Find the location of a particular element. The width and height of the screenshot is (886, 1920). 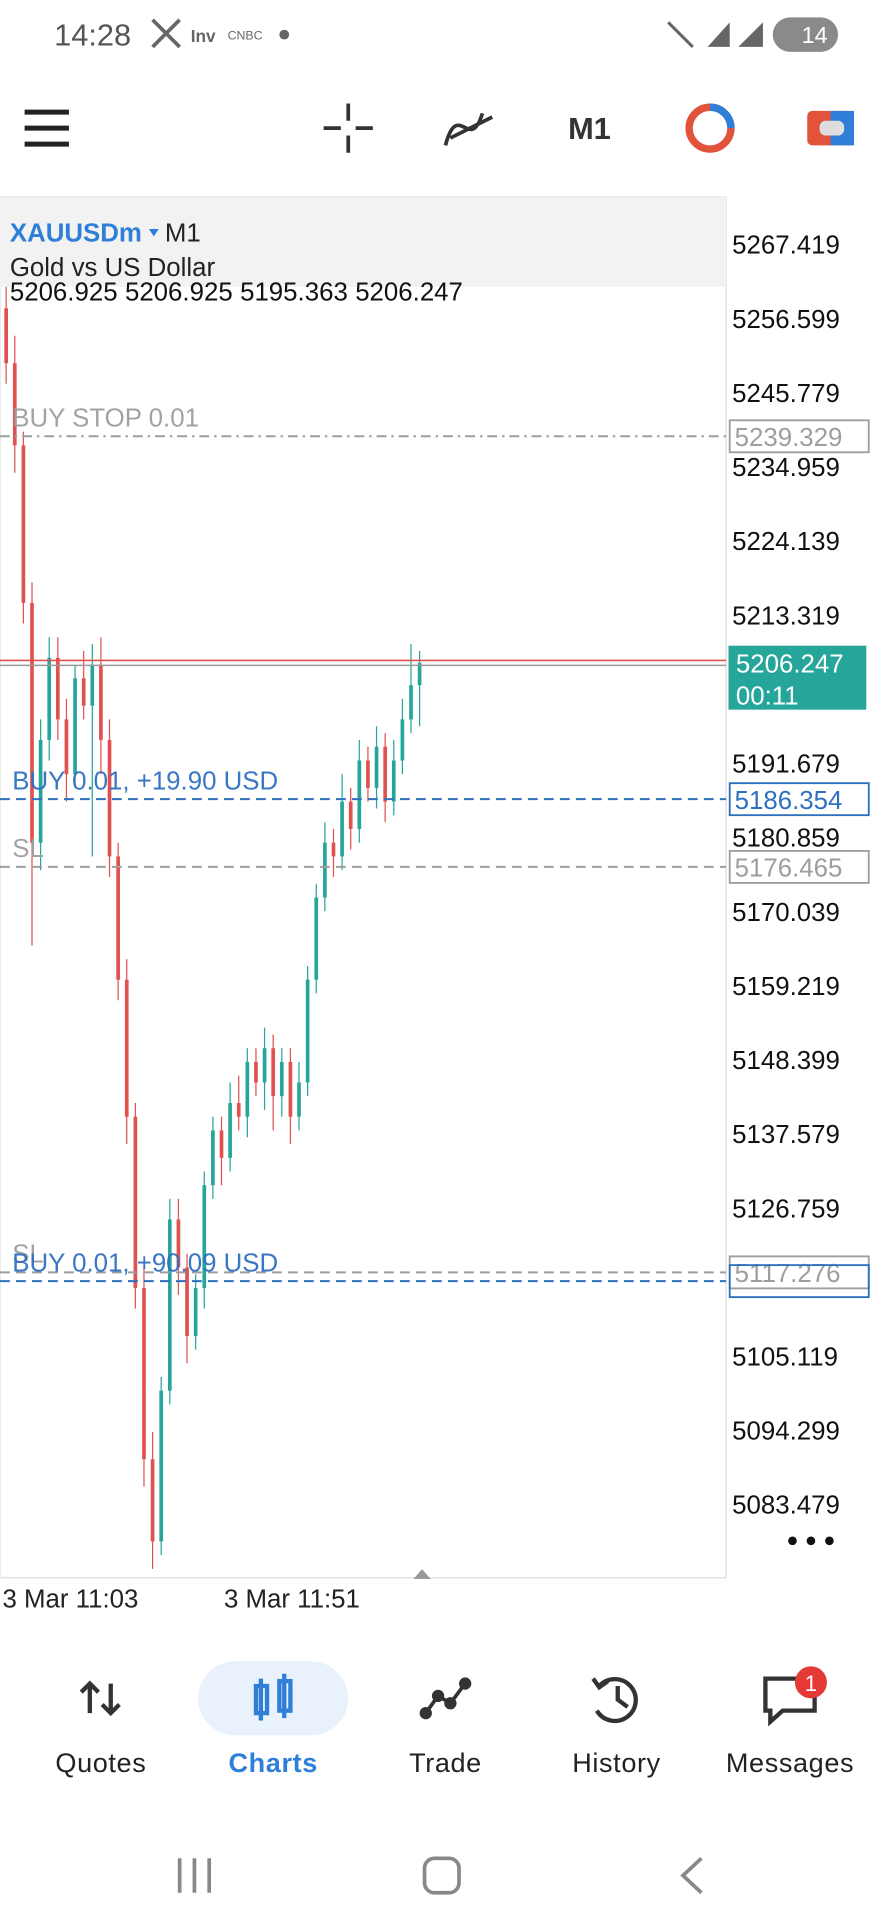

y-tick-label: 5245.779 is located at coordinates (786, 394).